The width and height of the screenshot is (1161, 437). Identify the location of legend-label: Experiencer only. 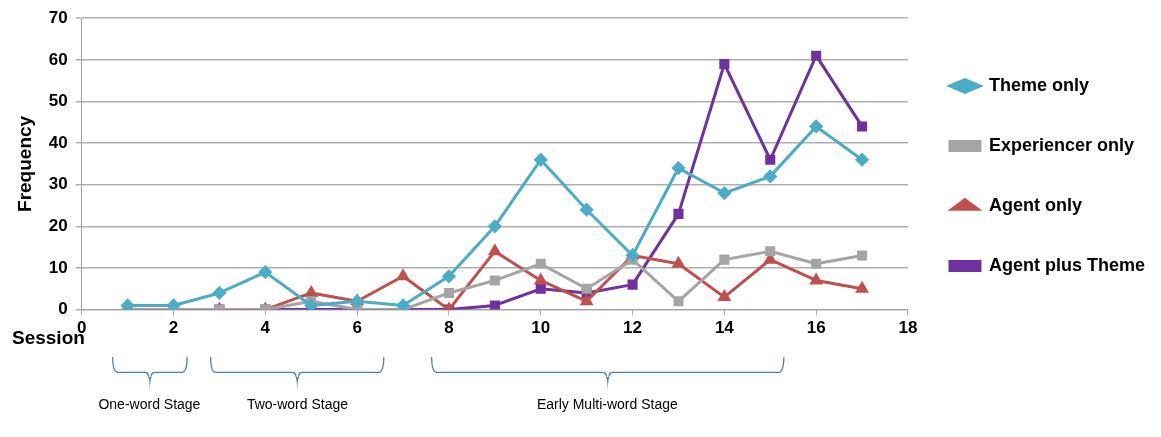
(1061, 144).